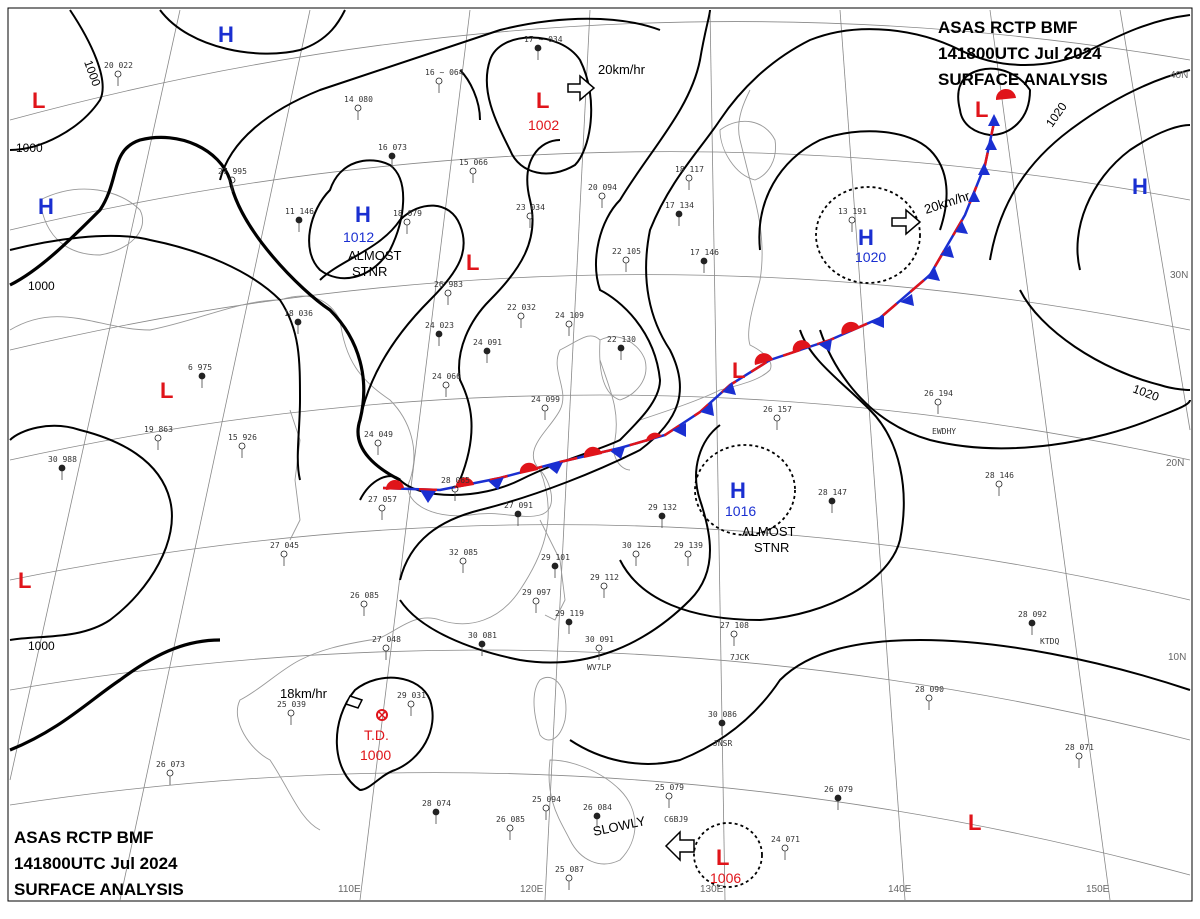  I want to click on station-plot: 24 071, so click(785, 847).